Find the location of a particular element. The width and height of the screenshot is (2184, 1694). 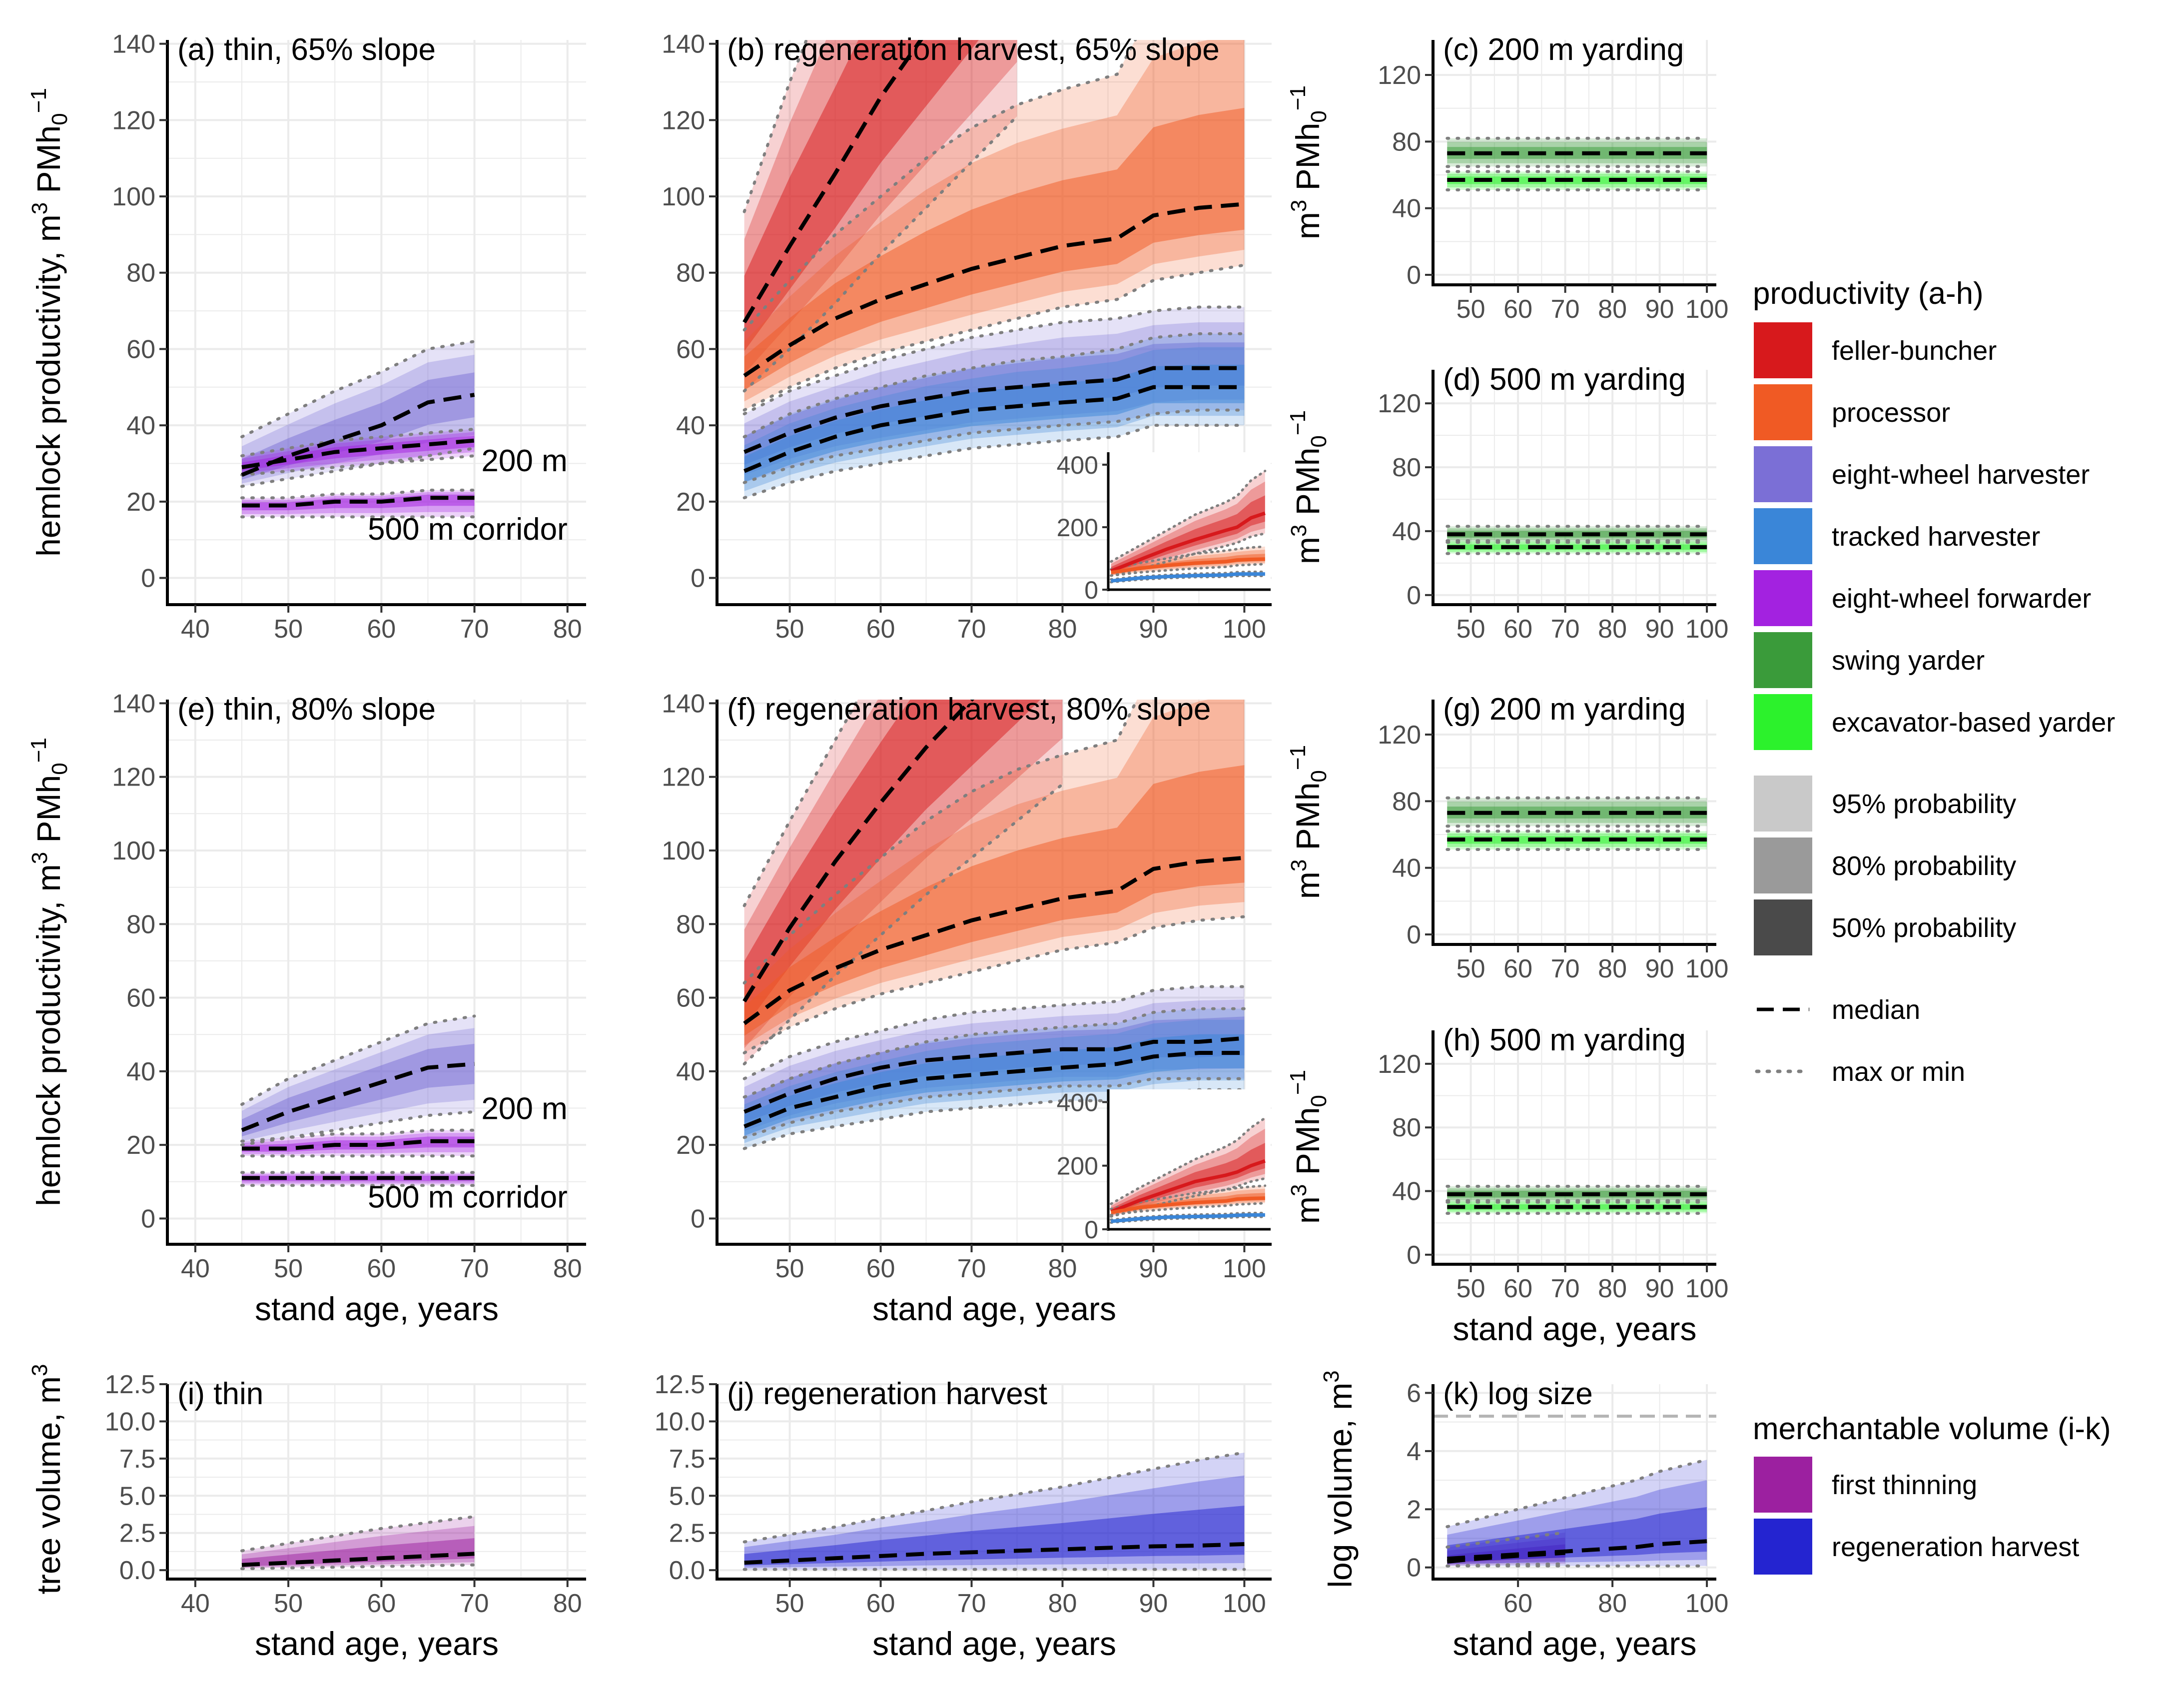

y-tick-label: 2 is located at coordinates (1414, 1510).